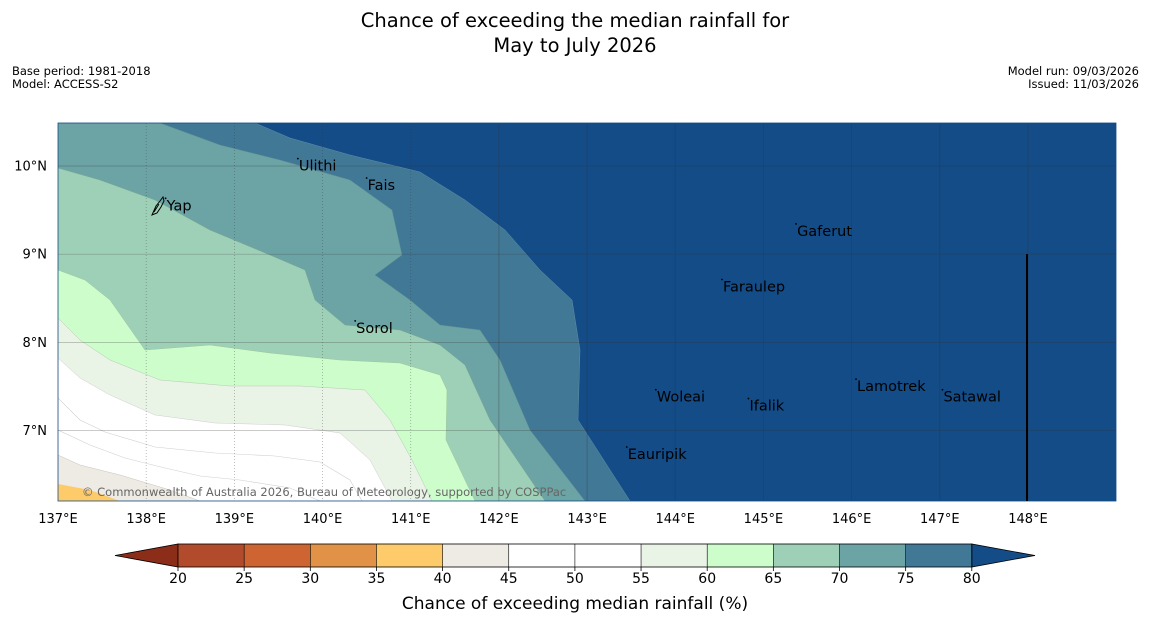 The image size is (1150, 644). What do you see at coordinates (499, 519) in the screenshot?
I see `lon-label: 142°E` at bounding box center [499, 519].